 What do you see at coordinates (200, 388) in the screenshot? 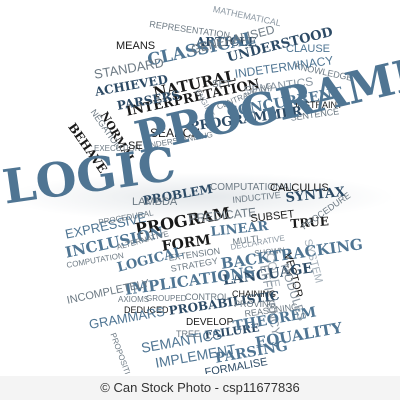
I see `stock-credit: © Can Stock Photo - csp11677836` at bounding box center [200, 388].